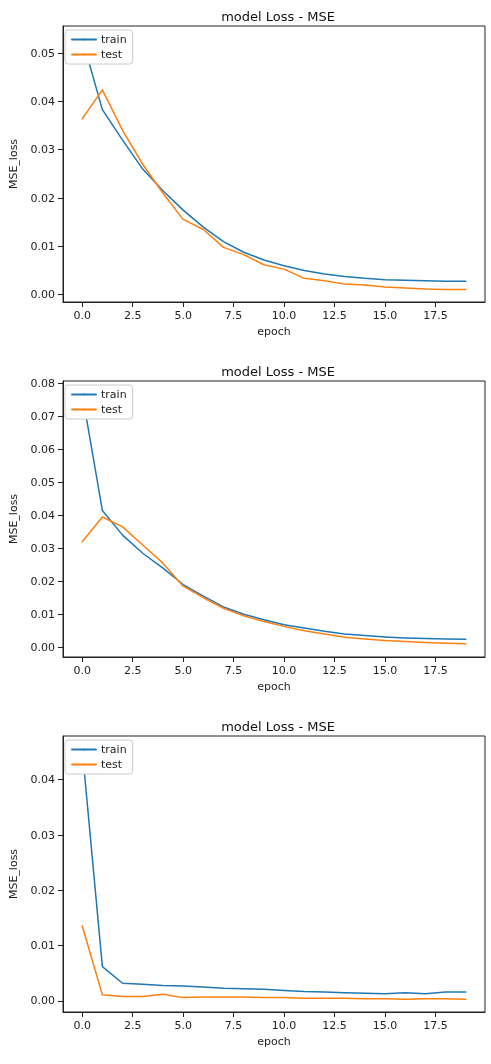 The height and width of the screenshot is (1064, 491). I want to click on y-tick-label: 0.07, so click(42, 417).